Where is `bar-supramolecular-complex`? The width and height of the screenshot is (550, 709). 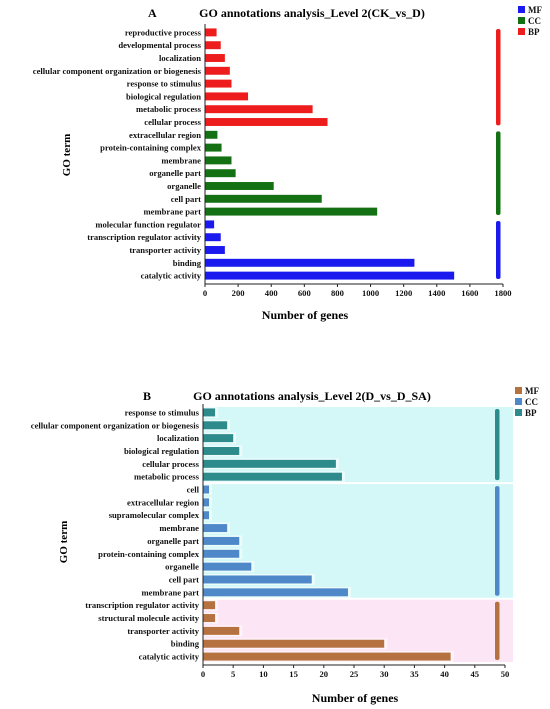 bar-supramolecular-complex is located at coordinates (206, 515).